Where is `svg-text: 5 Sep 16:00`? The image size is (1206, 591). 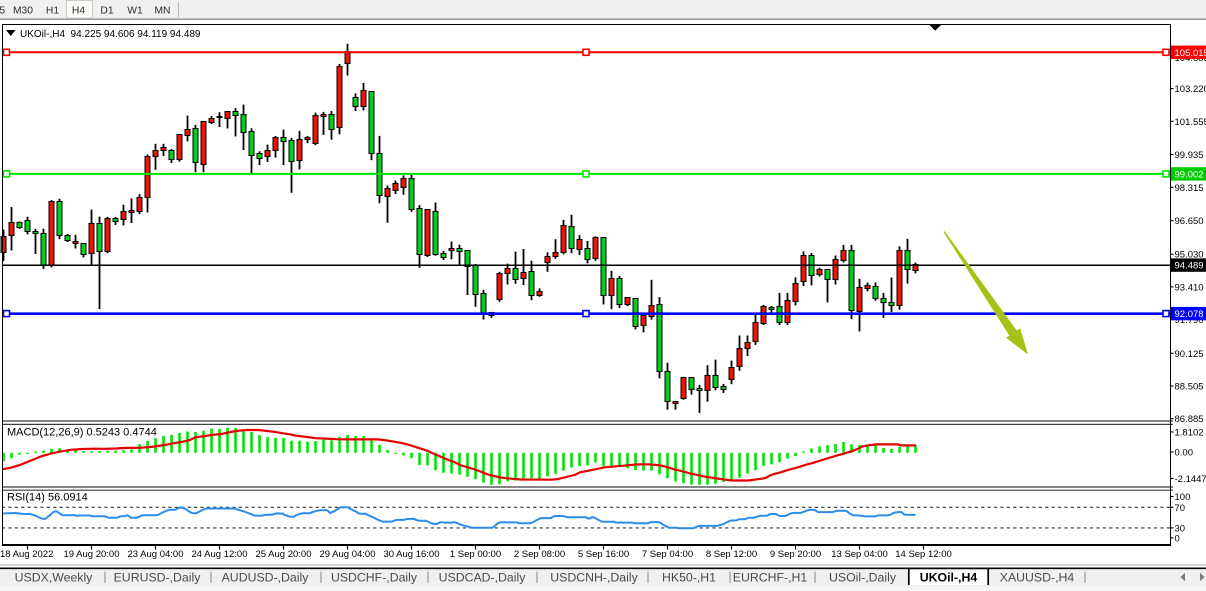 svg-text: 5 Sep 16:00 is located at coordinates (603, 554).